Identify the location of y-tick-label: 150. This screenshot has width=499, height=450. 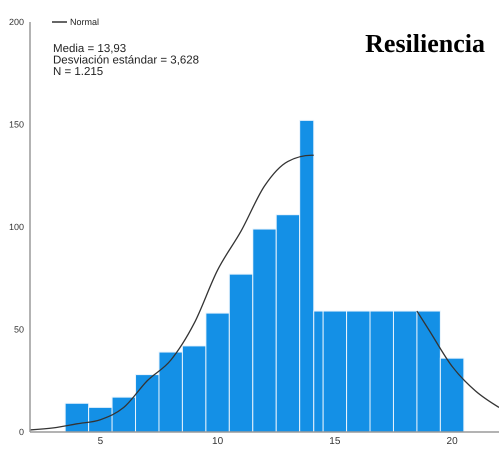
(16, 125).